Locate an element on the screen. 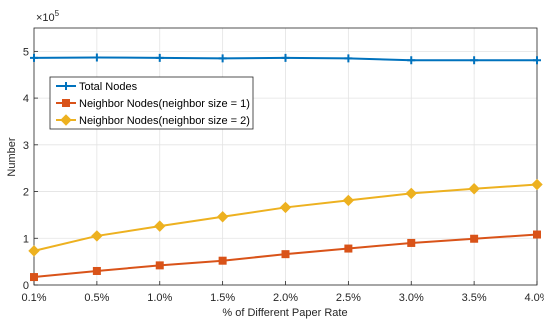 The width and height of the screenshot is (544, 321). legend-item-1: Total Nodes is located at coordinates (97, 87).